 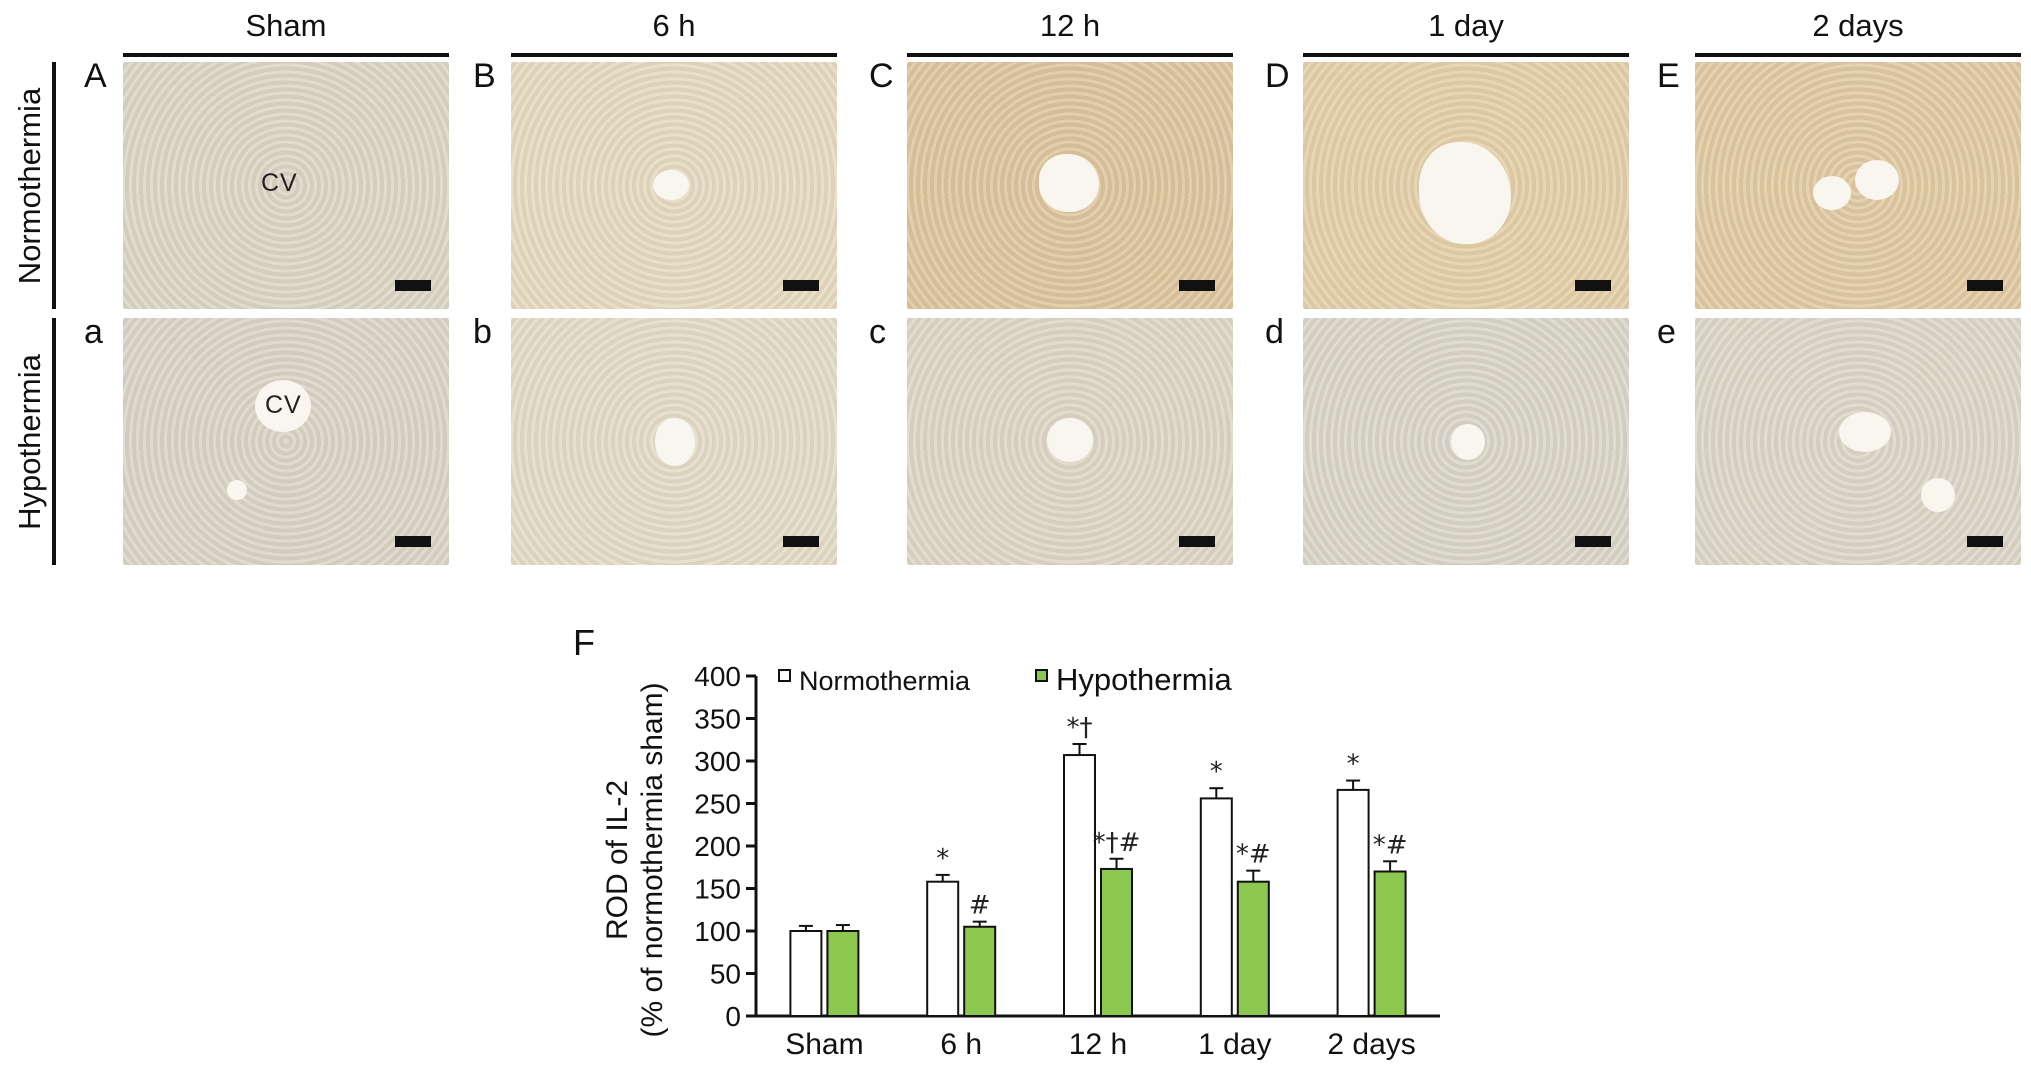 What do you see at coordinates (1277, 76) in the screenshot?
I see `panel-letter-D: D` at bounding box center [1277, 76].